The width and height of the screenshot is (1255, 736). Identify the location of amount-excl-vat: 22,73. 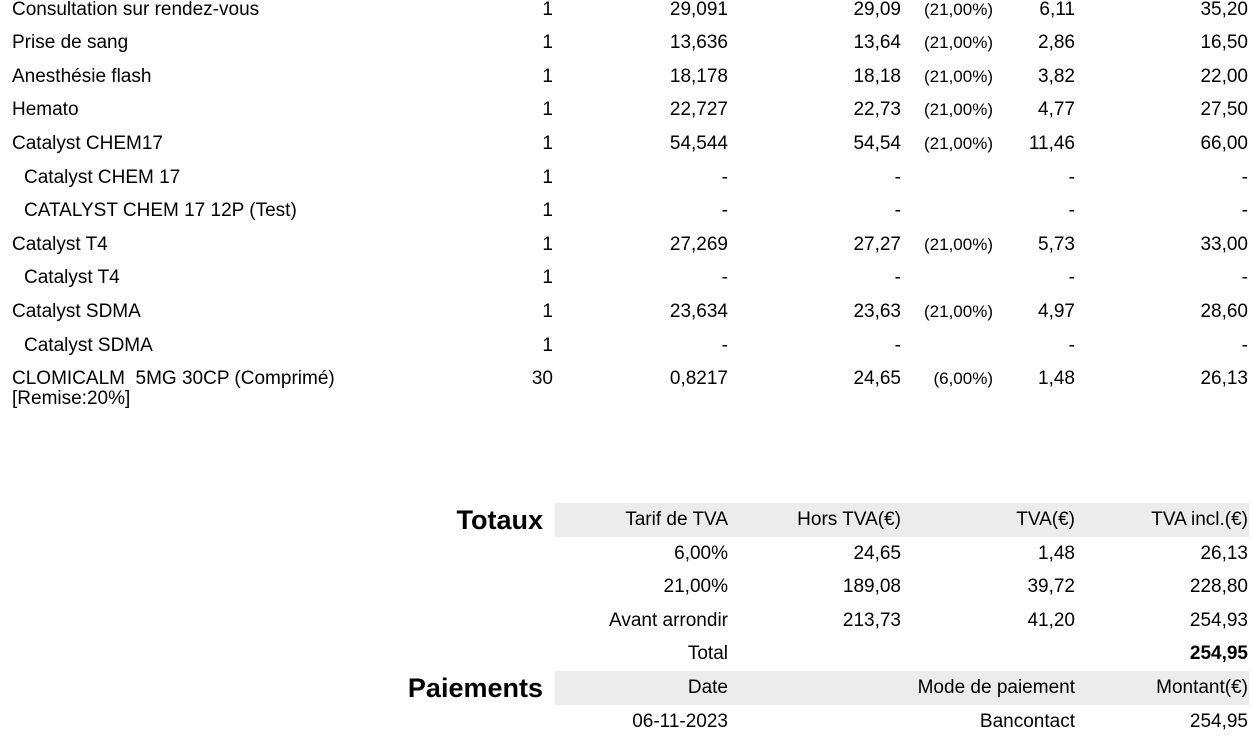
(877, 110).